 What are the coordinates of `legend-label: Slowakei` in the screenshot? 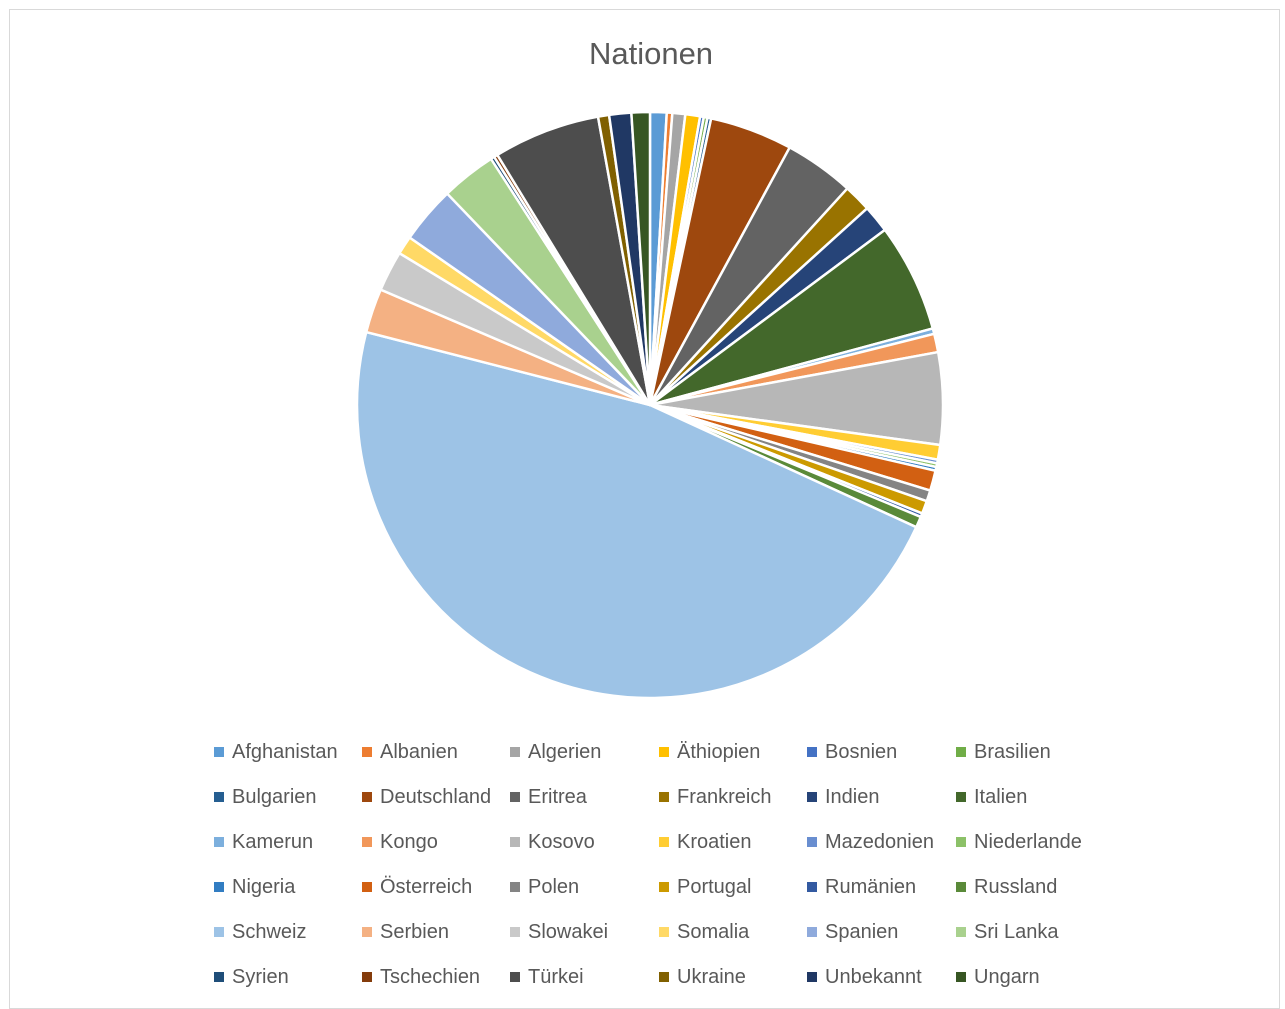 It's located at (568, 931).